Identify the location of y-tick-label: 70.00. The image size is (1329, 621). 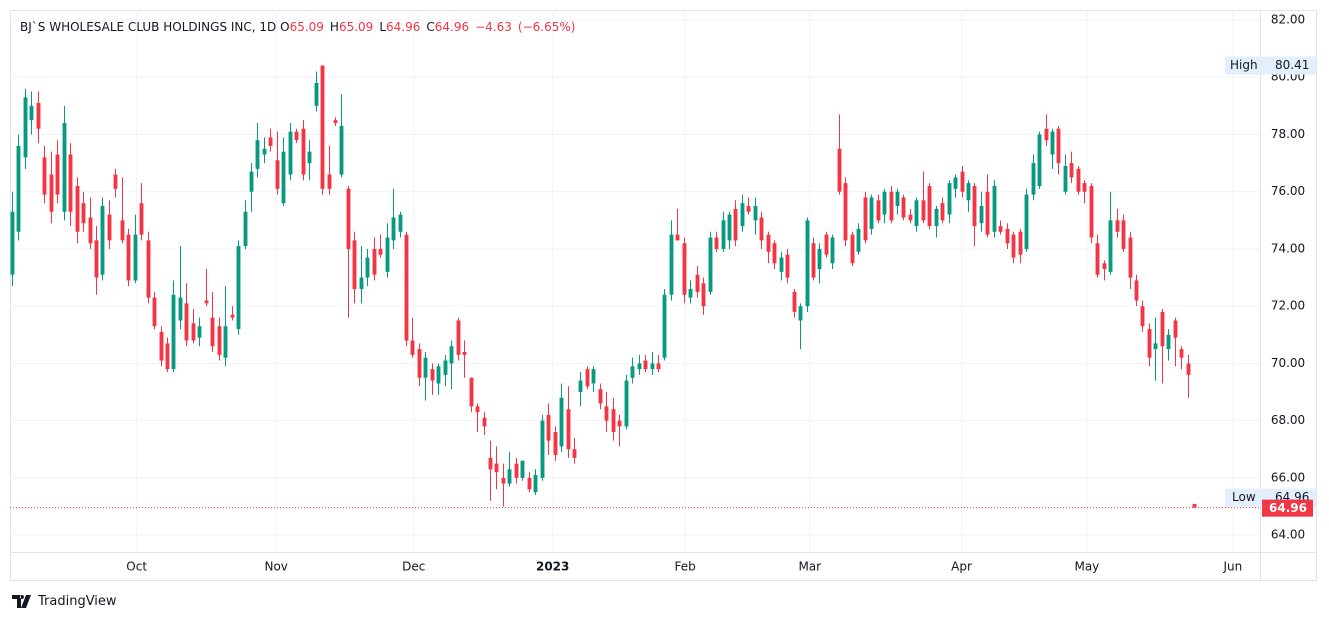
(1288, 363).